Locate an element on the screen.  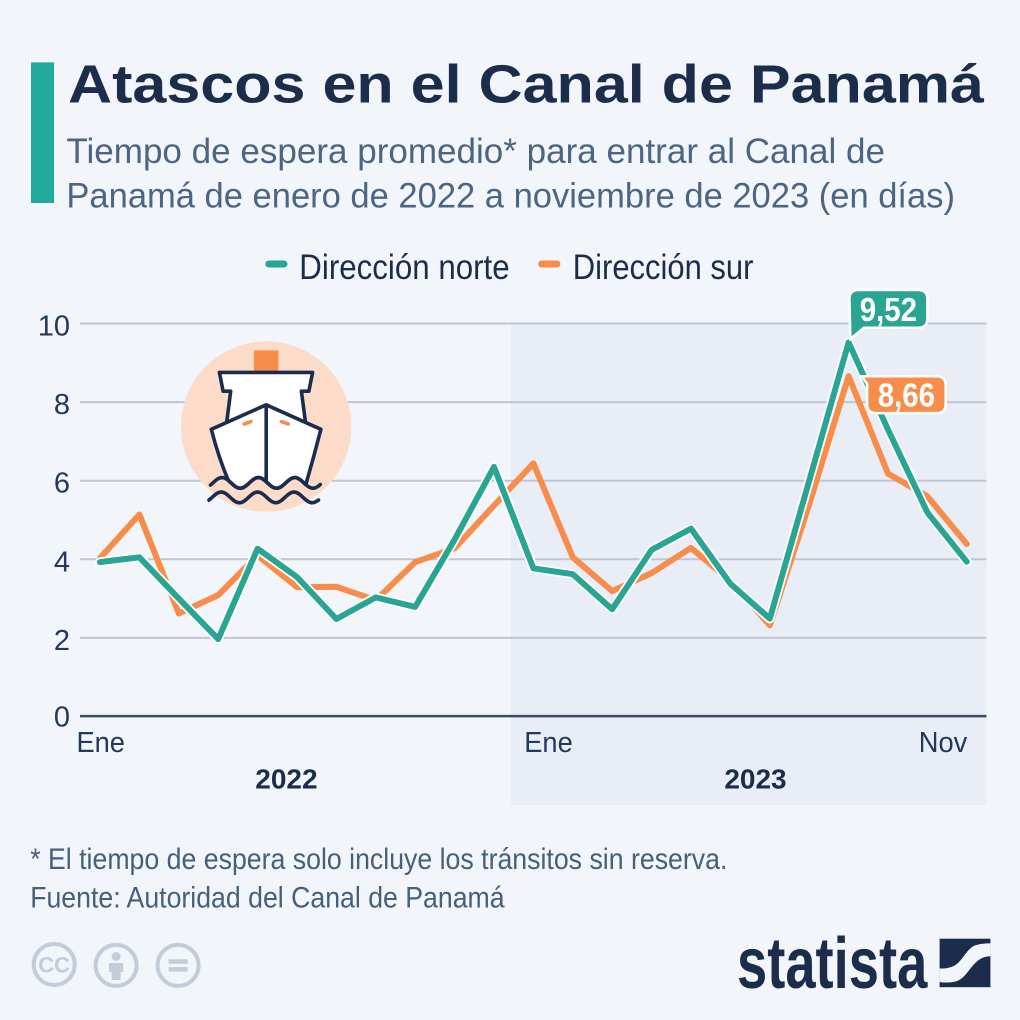
svg-text: 2023 is located at coordinates (755, 779).